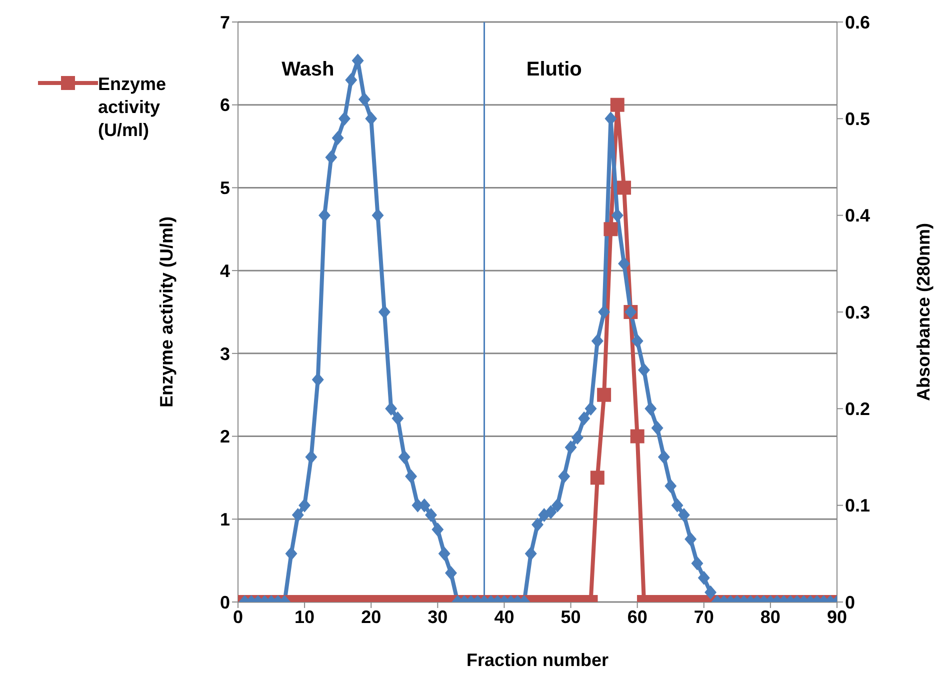 Image resolution: width=947 pixels, height=682 pixels. Describe the element at coordinates (637, 616) in the screenshot. I see `x-tick-label: 60` at that location.